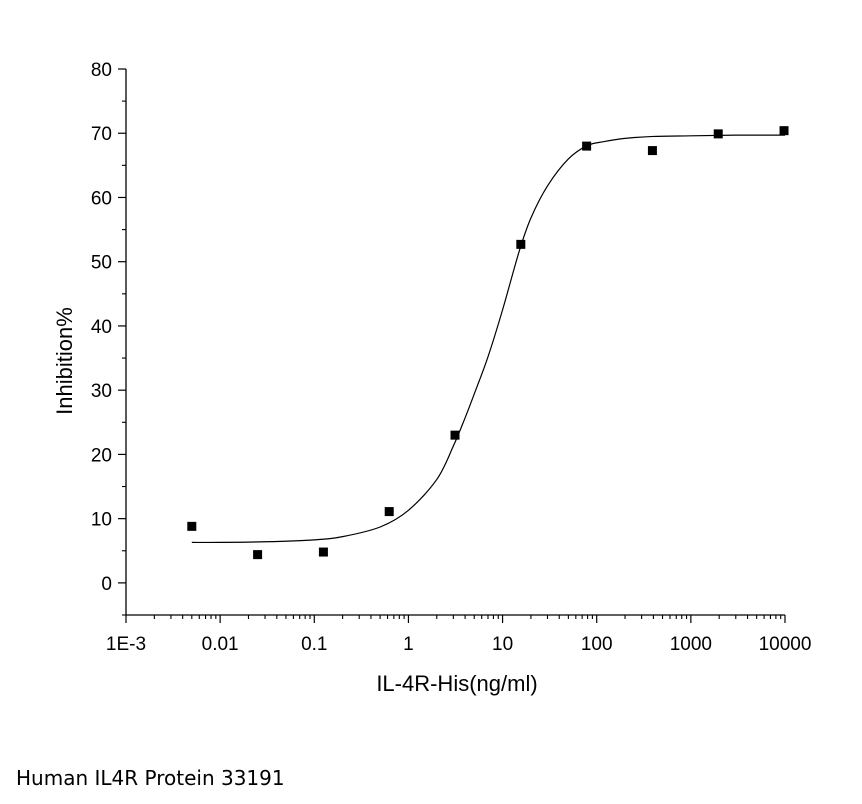 Image resolution: width=862 pixels, height=804 pixels. Describe the element at coordinates (101, 70) in the screenshot. I see `y-tick-label: 80` at that location.